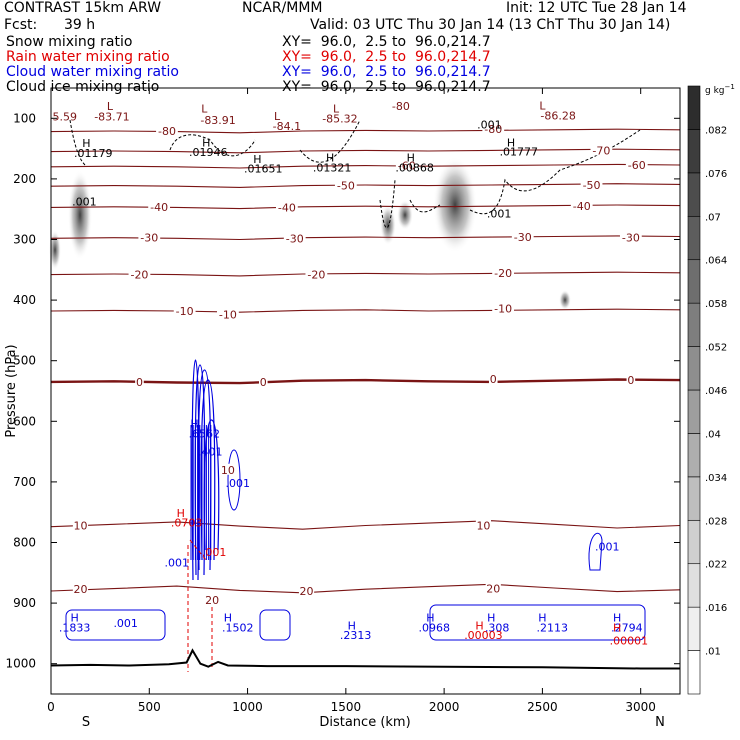 Image resolution: width=740 pixels, height=740 pixels. I want to click on contour-label: -20, so click(139, 275).